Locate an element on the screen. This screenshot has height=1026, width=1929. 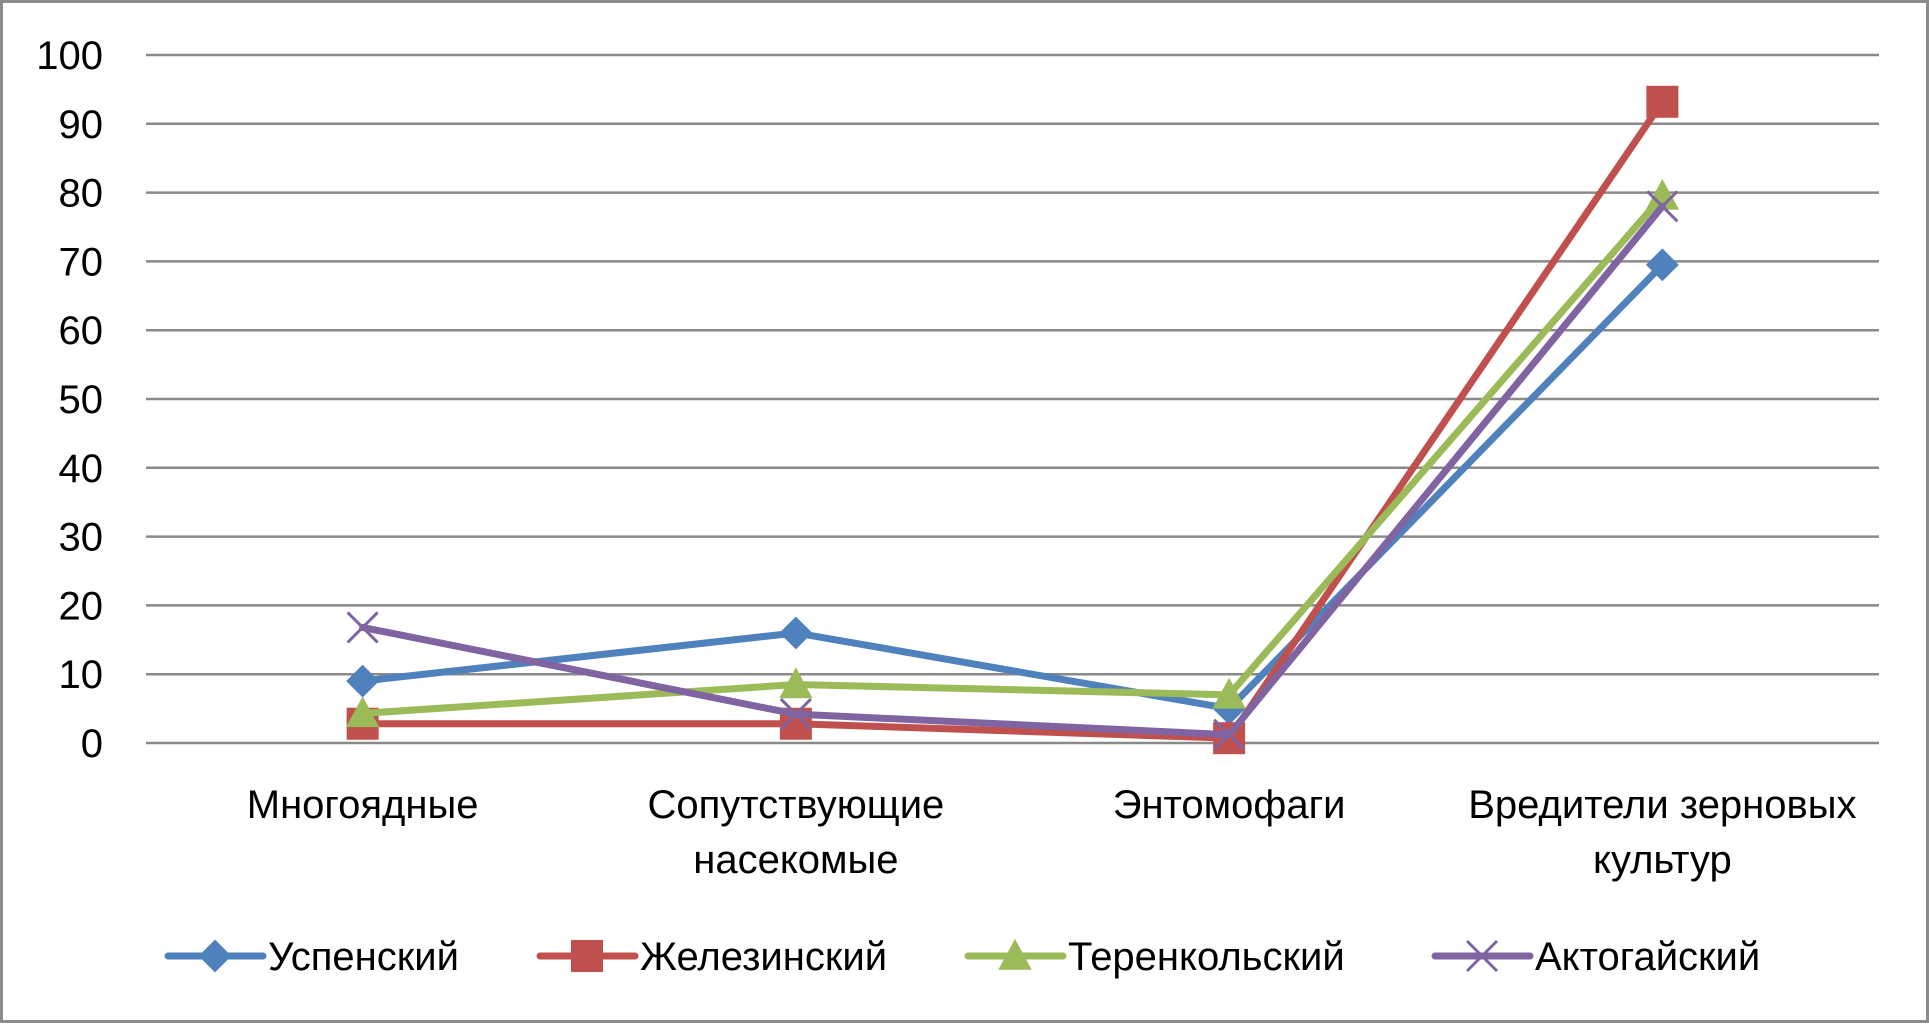
legend-item: Железинский is located at coordinates (711, 957).